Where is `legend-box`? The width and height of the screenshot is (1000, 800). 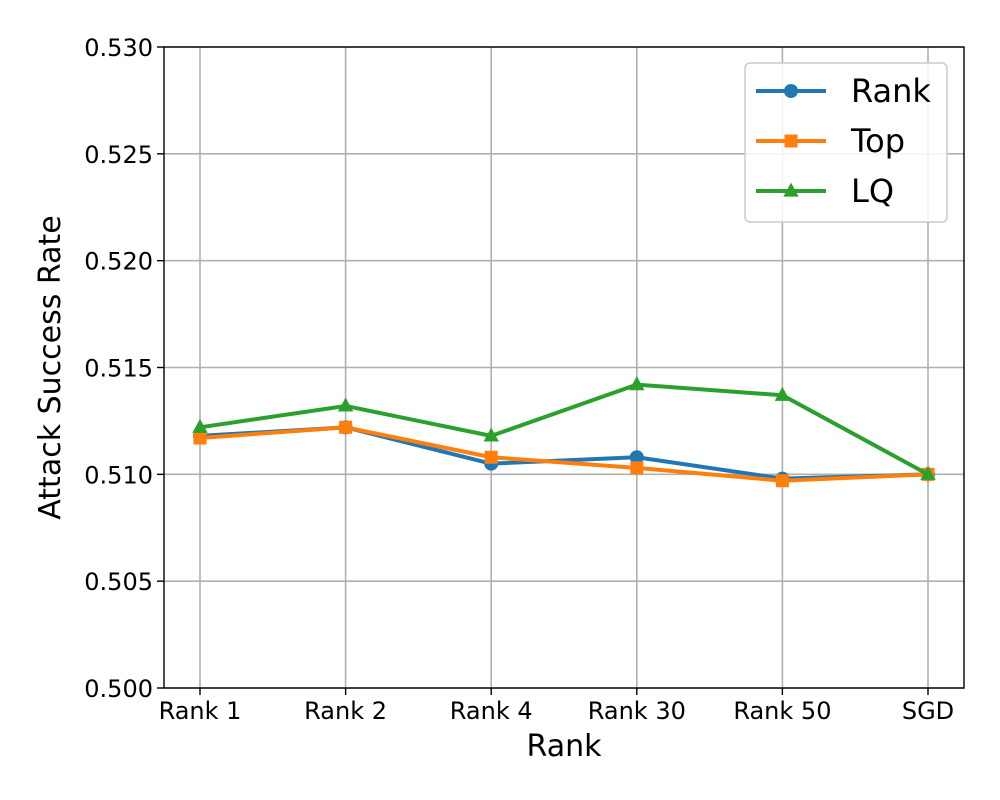
legend-box is located at coordinates (846, 142).